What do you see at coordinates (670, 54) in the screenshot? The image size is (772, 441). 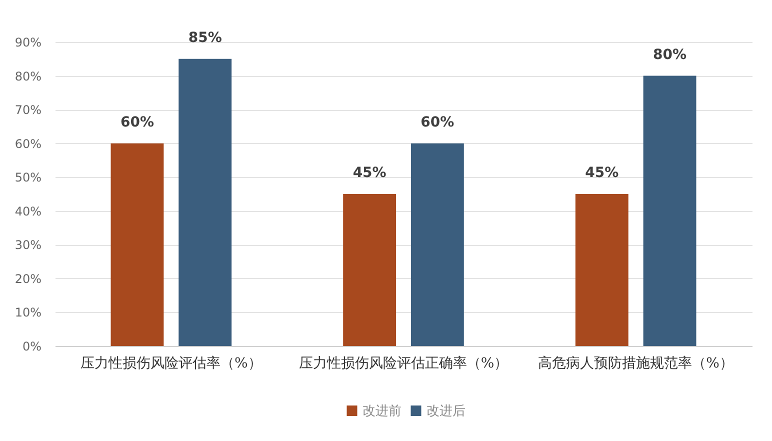 I see `data-label: 80%` at bounding box center [670, 54].